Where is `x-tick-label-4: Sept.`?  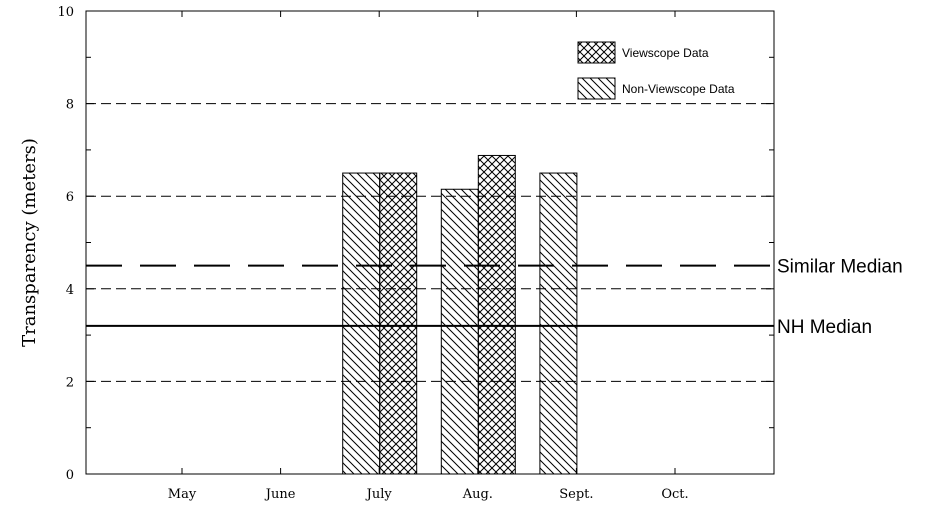 x-tick-label-4: Sept. is located at coordinates (576, 494).